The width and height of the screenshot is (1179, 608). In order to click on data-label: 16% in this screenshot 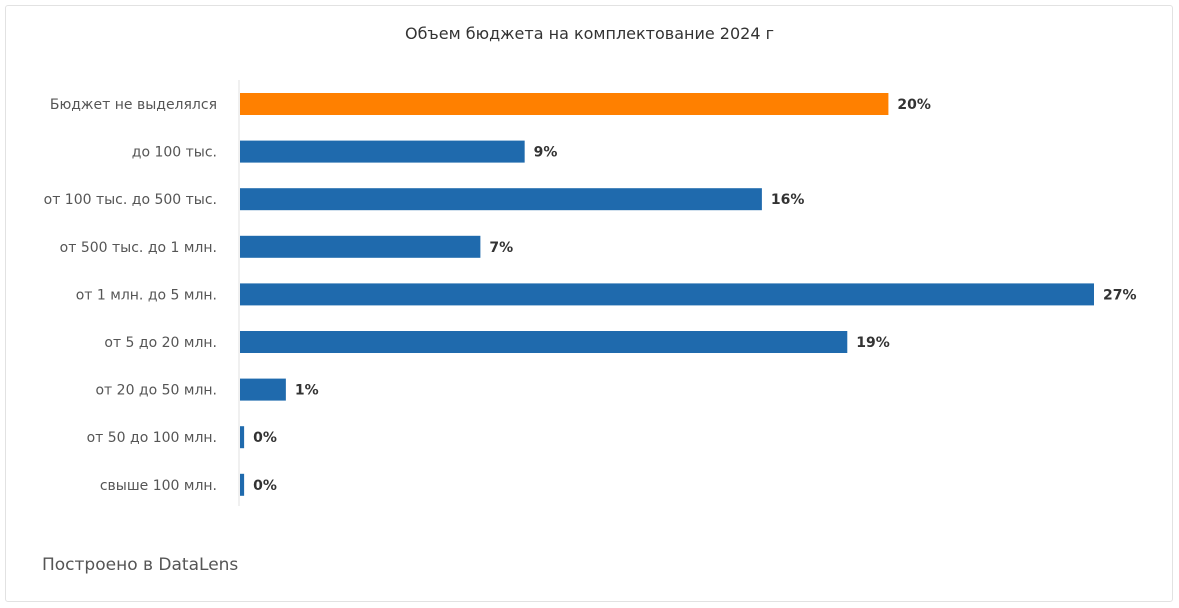, I will do `click(788, 200)`.